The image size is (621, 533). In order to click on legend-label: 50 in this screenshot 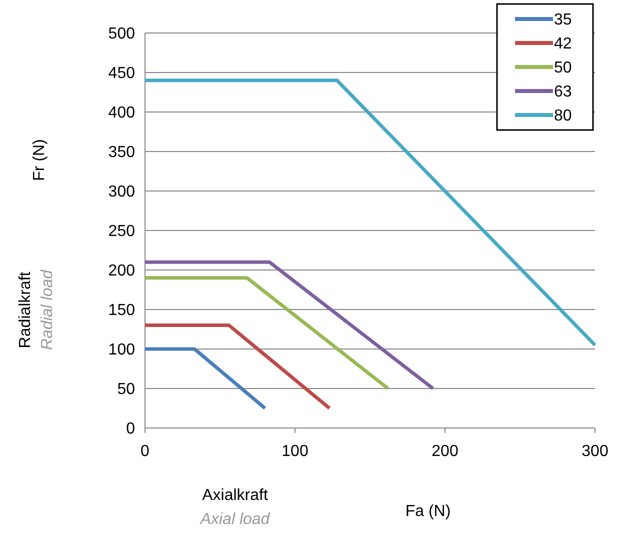, I will do `click(563, 68)`.